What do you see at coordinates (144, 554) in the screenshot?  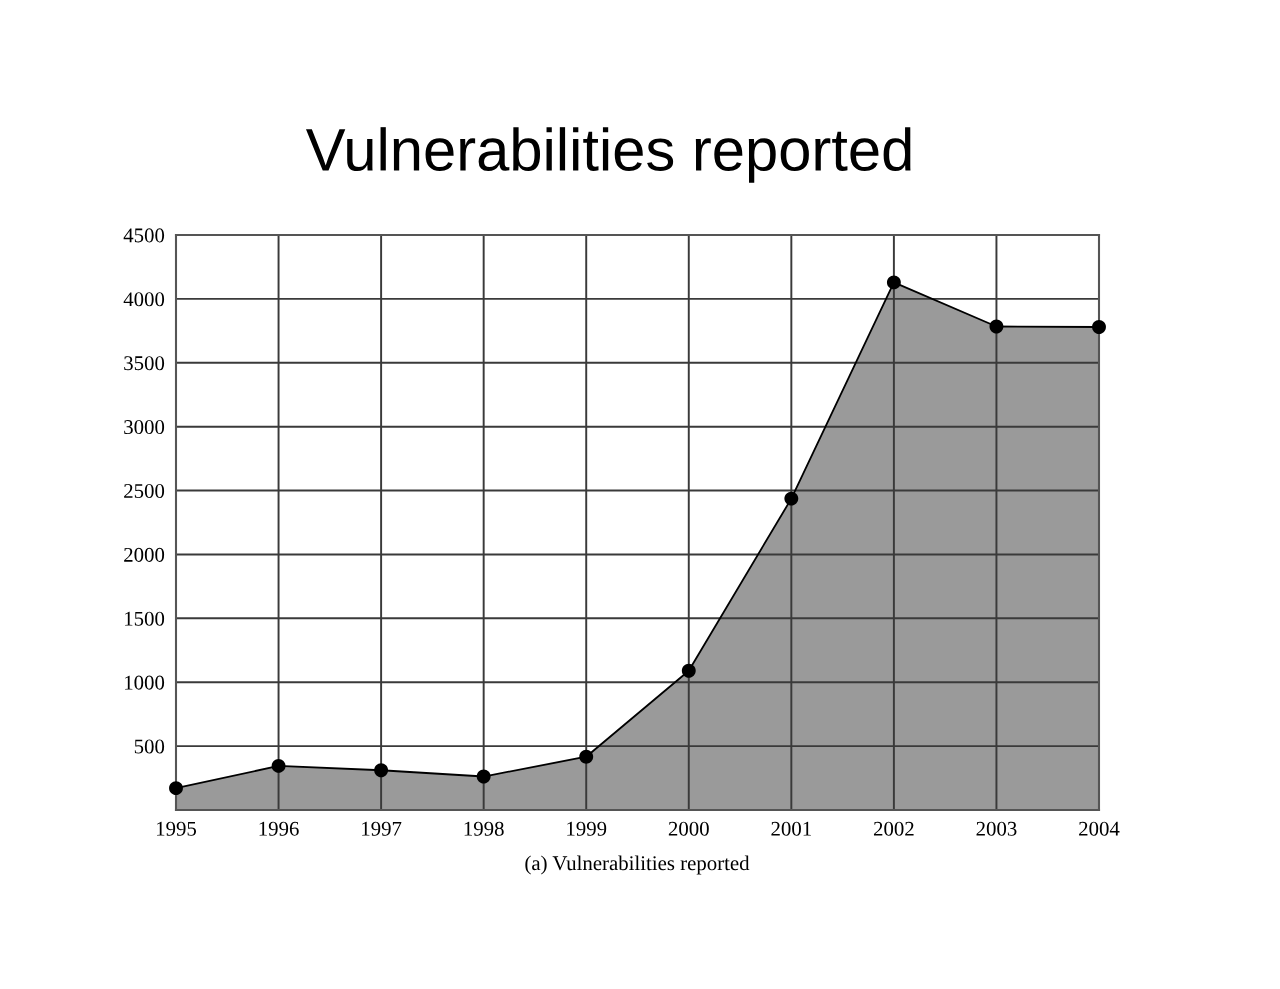 I see `y-tick-label: 2000` at bounding box center [144, 554].